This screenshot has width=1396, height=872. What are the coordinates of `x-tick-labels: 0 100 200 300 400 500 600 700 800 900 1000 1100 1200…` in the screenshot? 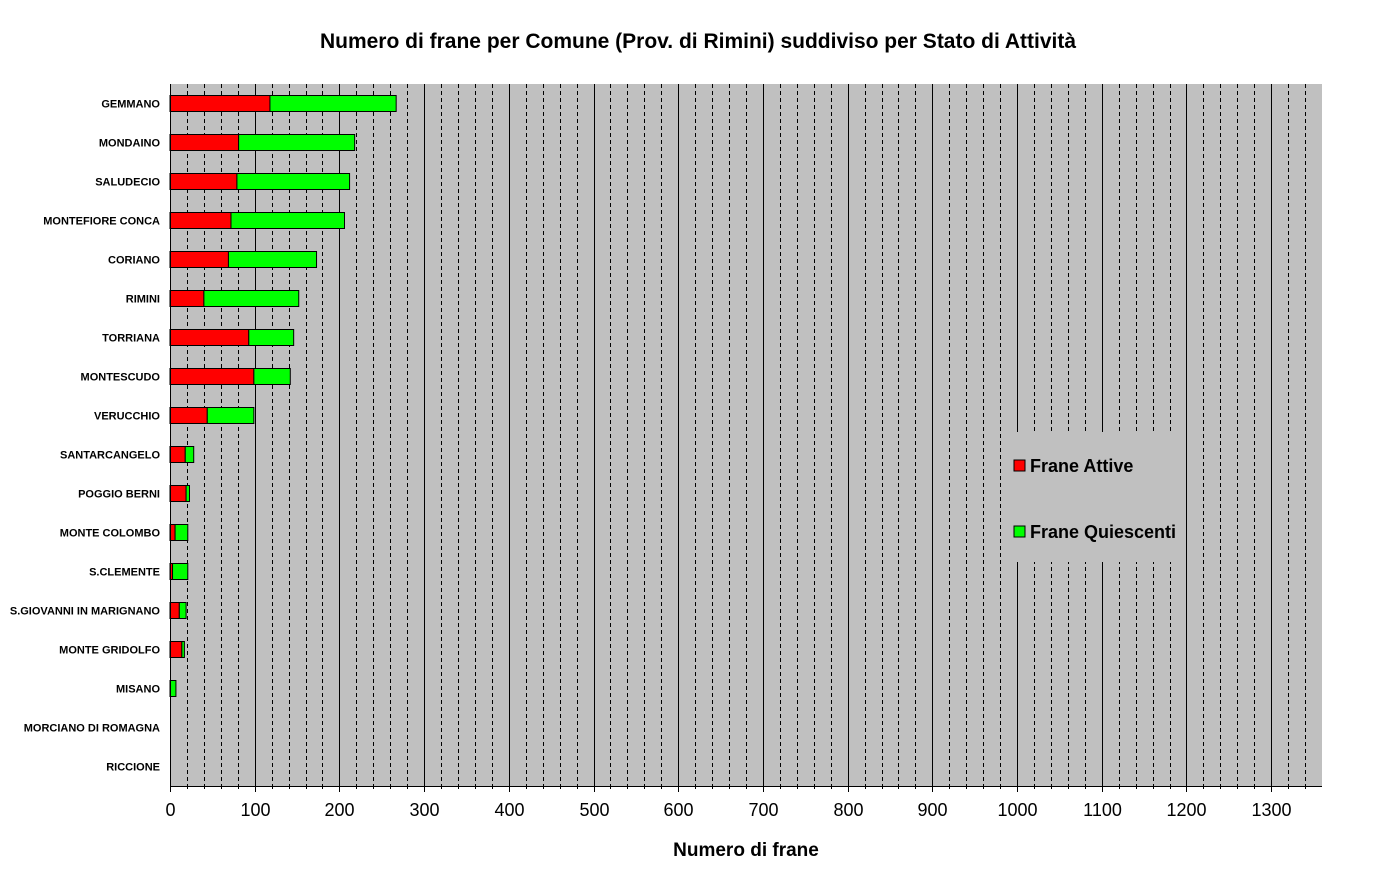 It's located at (728, 810).